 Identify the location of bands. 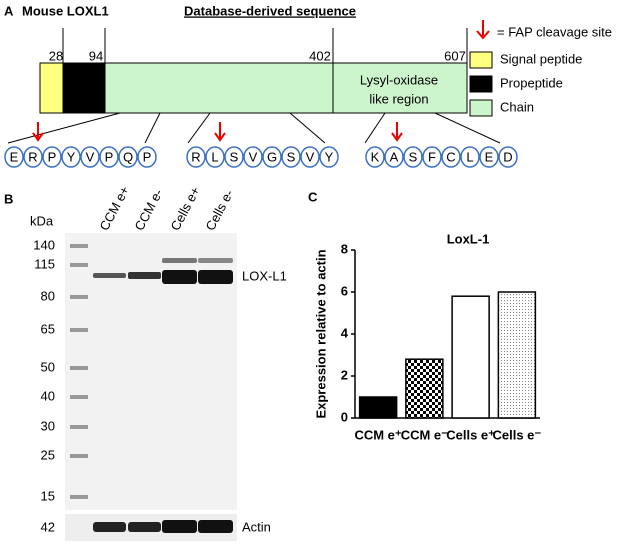
(163, 395).